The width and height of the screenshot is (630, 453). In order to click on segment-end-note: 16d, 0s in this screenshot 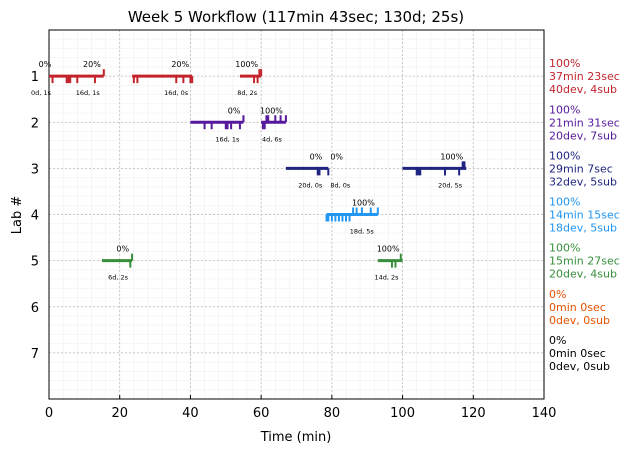, I will do `click(176, 93)`.